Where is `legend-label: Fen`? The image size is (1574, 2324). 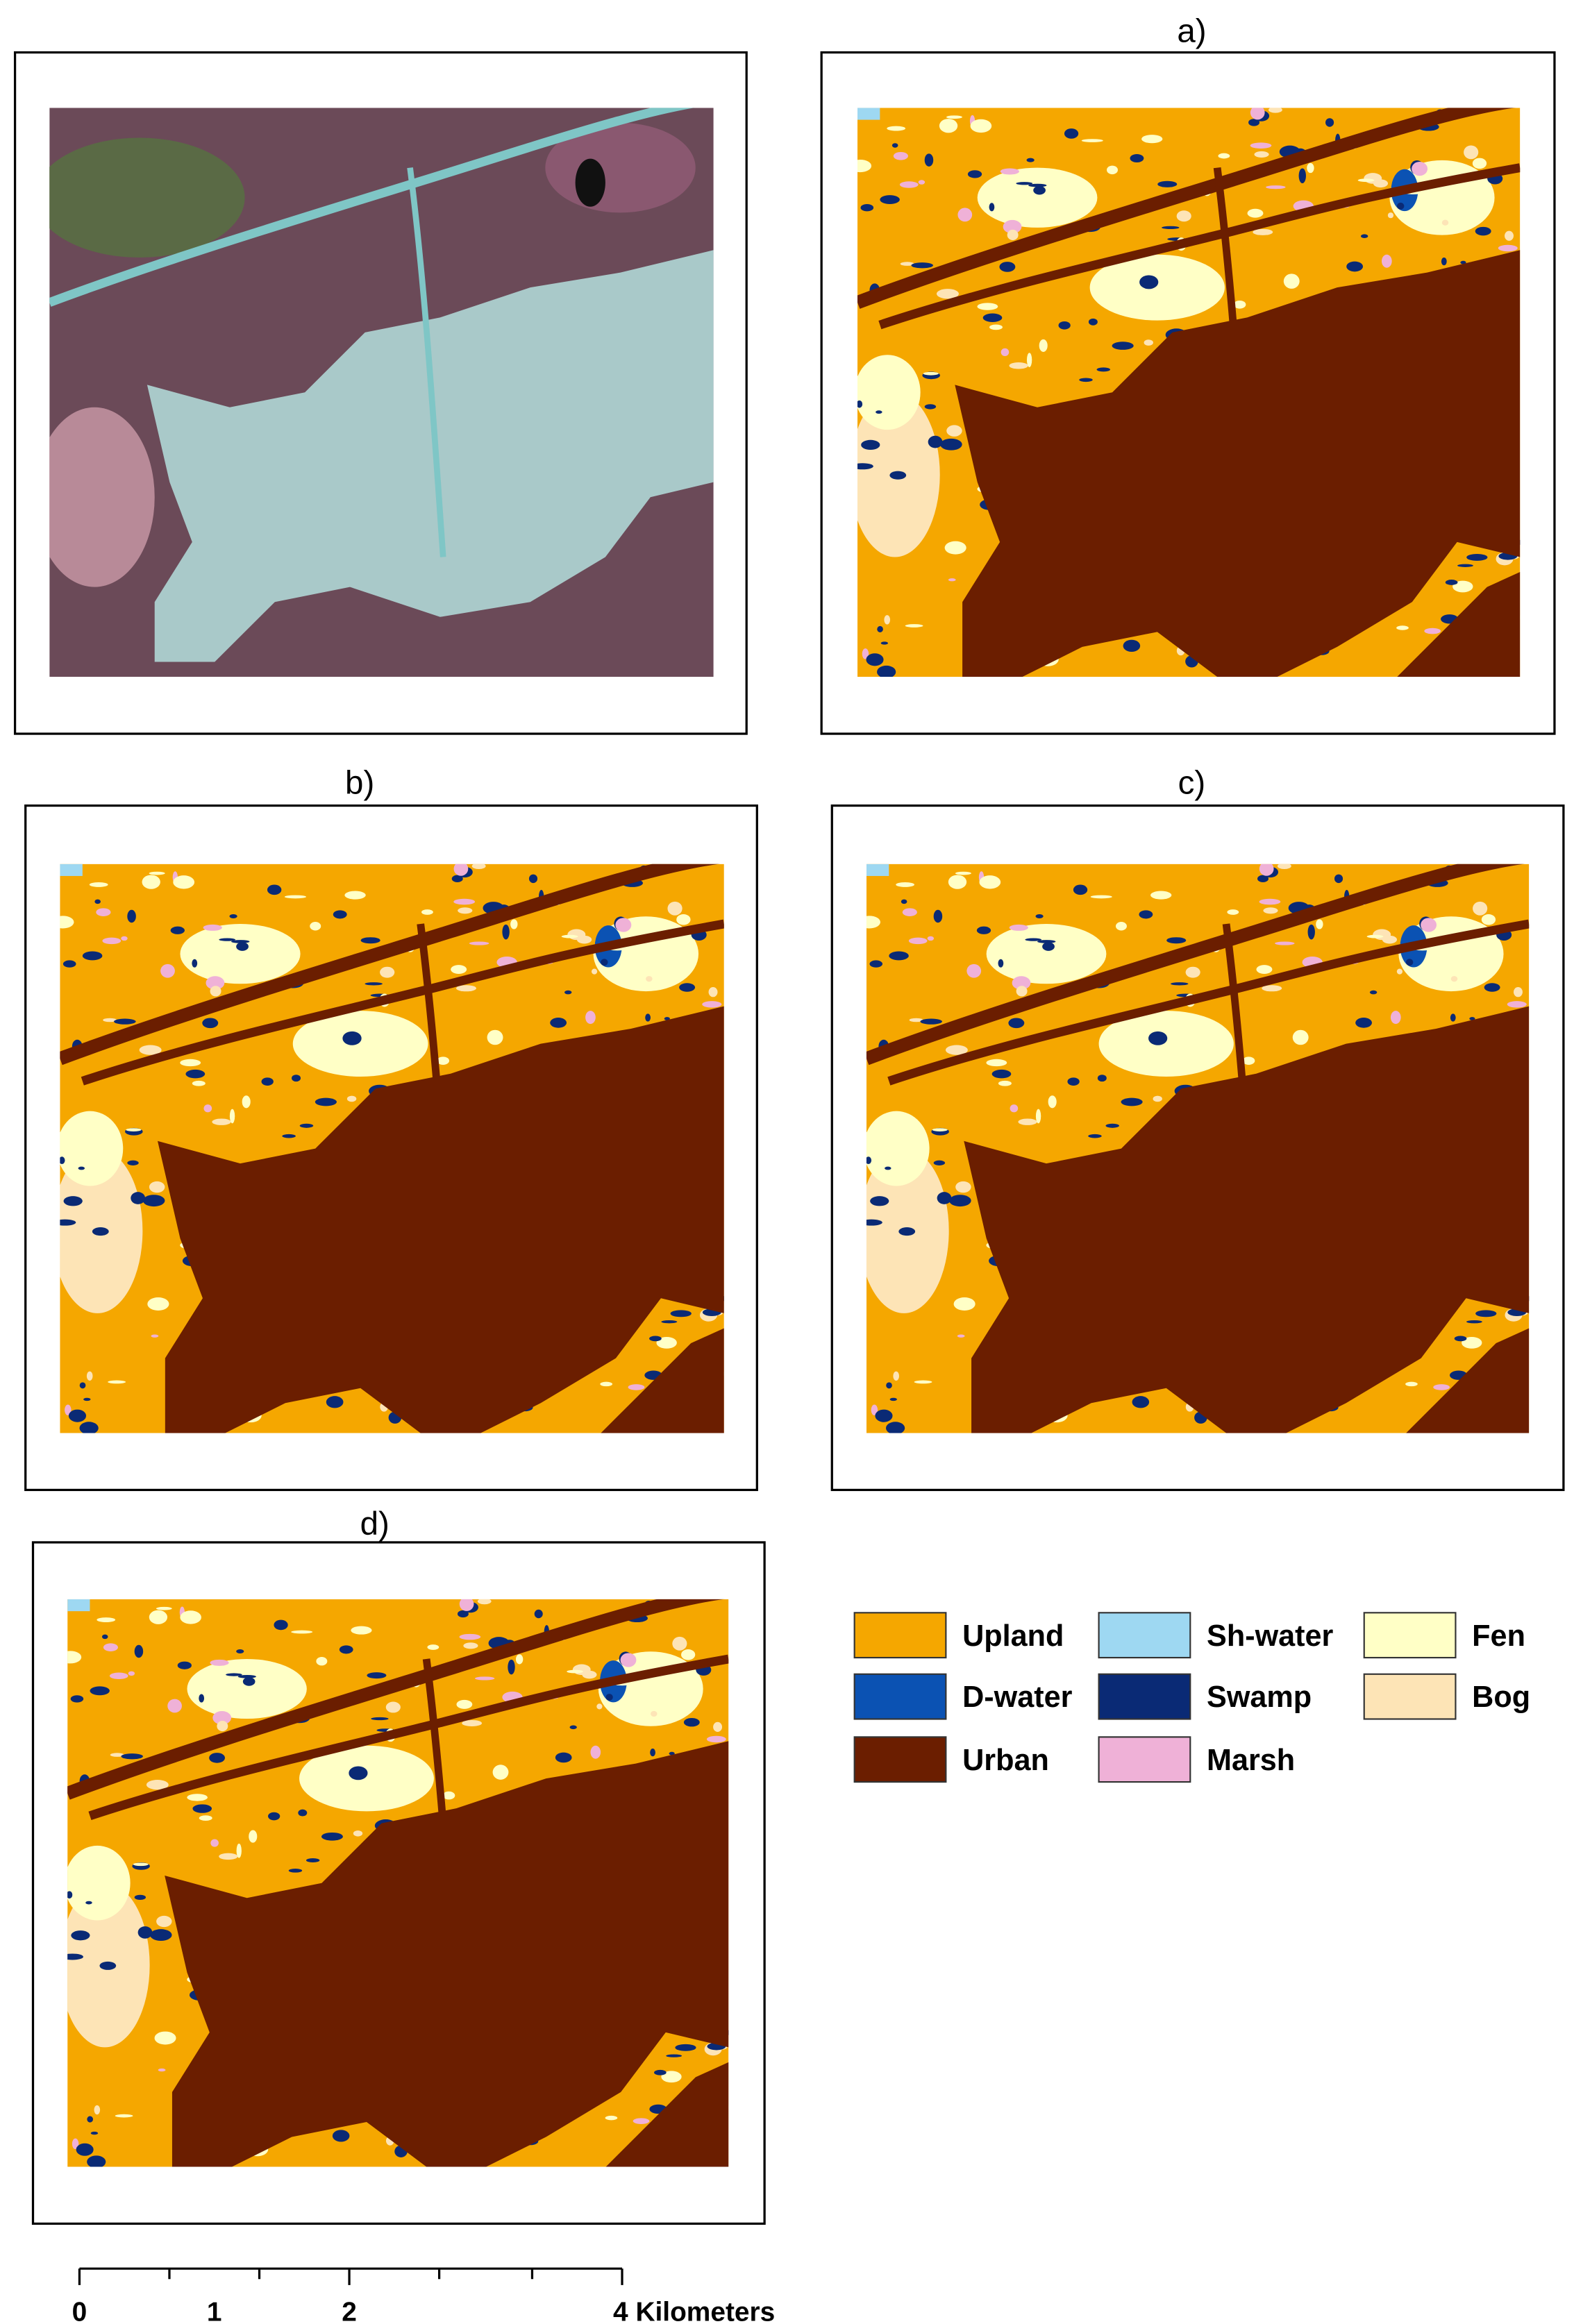
legend-label: Fen is located at coordinates (1498, 1636).